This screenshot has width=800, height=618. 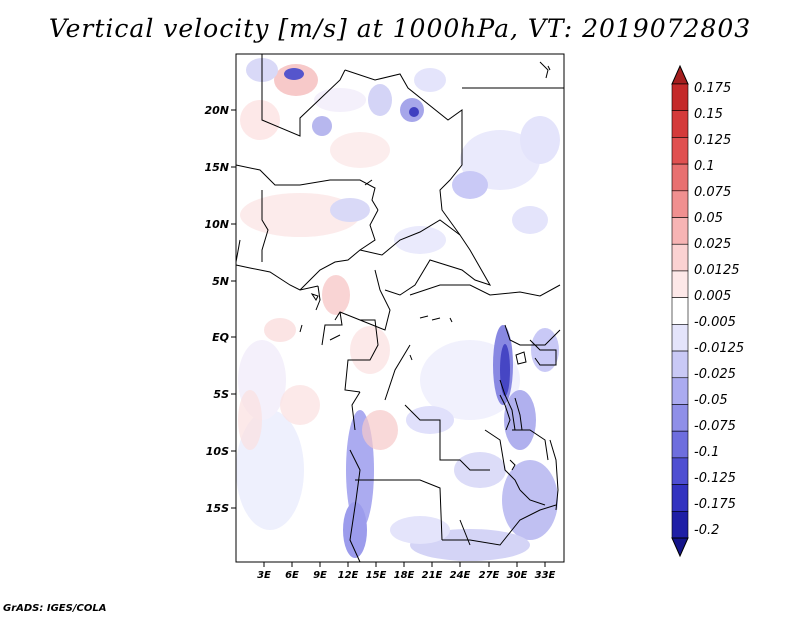 What do you see at coordinates (545, 575) in the screenshot?
I see `lon-label: 33E` at bounding box center [545, 575].